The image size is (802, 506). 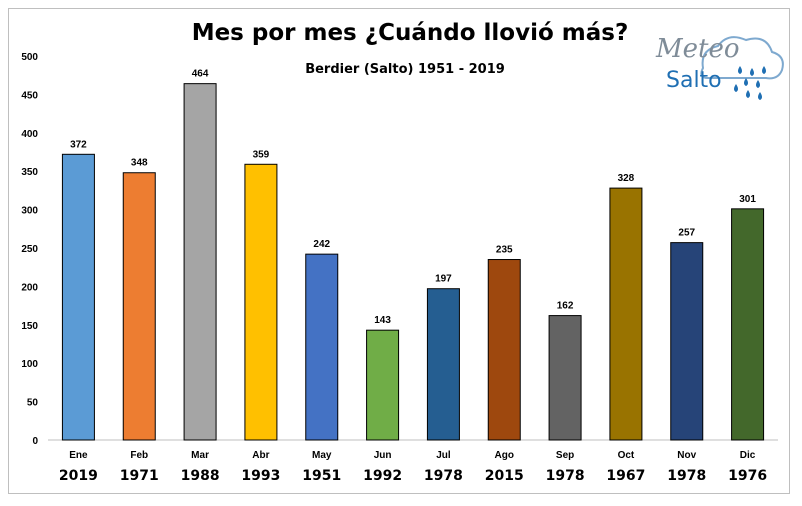 What do you see at coordinates (504, 476) in the screenshot?
I see `year-label: 2015` at bounding box center [504, 476].